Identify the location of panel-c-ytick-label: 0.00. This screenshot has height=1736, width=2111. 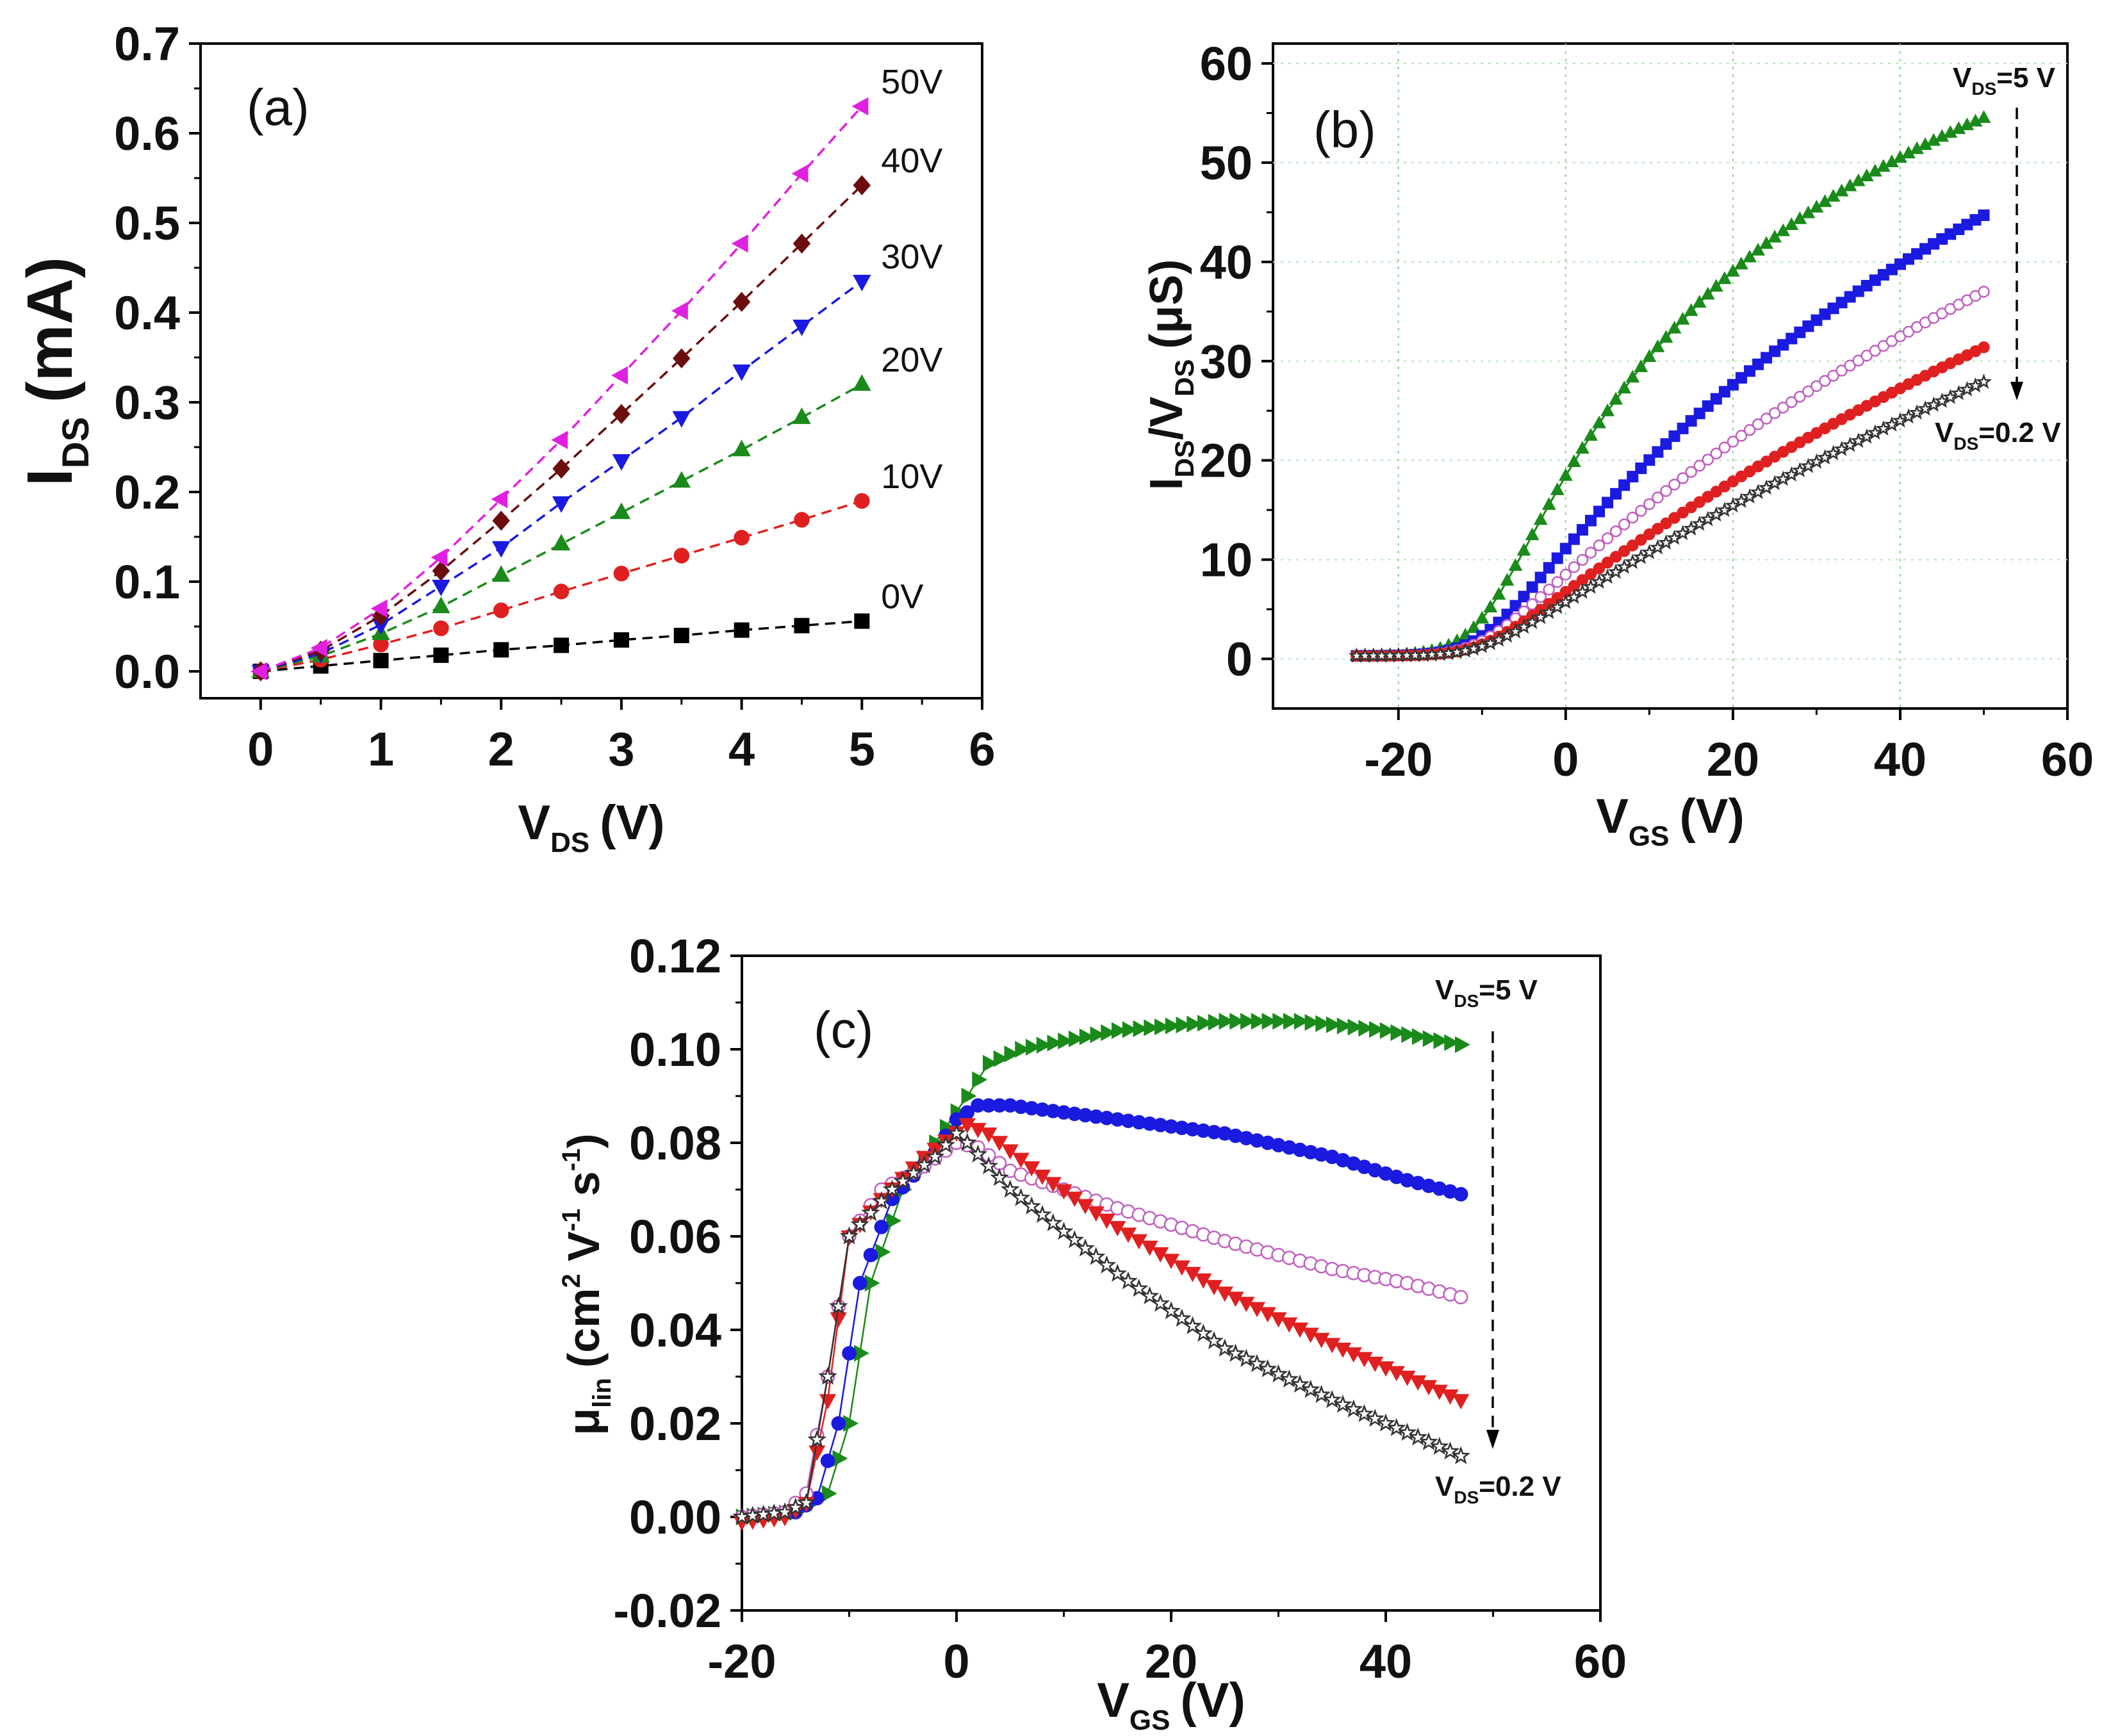
(675, 1518).